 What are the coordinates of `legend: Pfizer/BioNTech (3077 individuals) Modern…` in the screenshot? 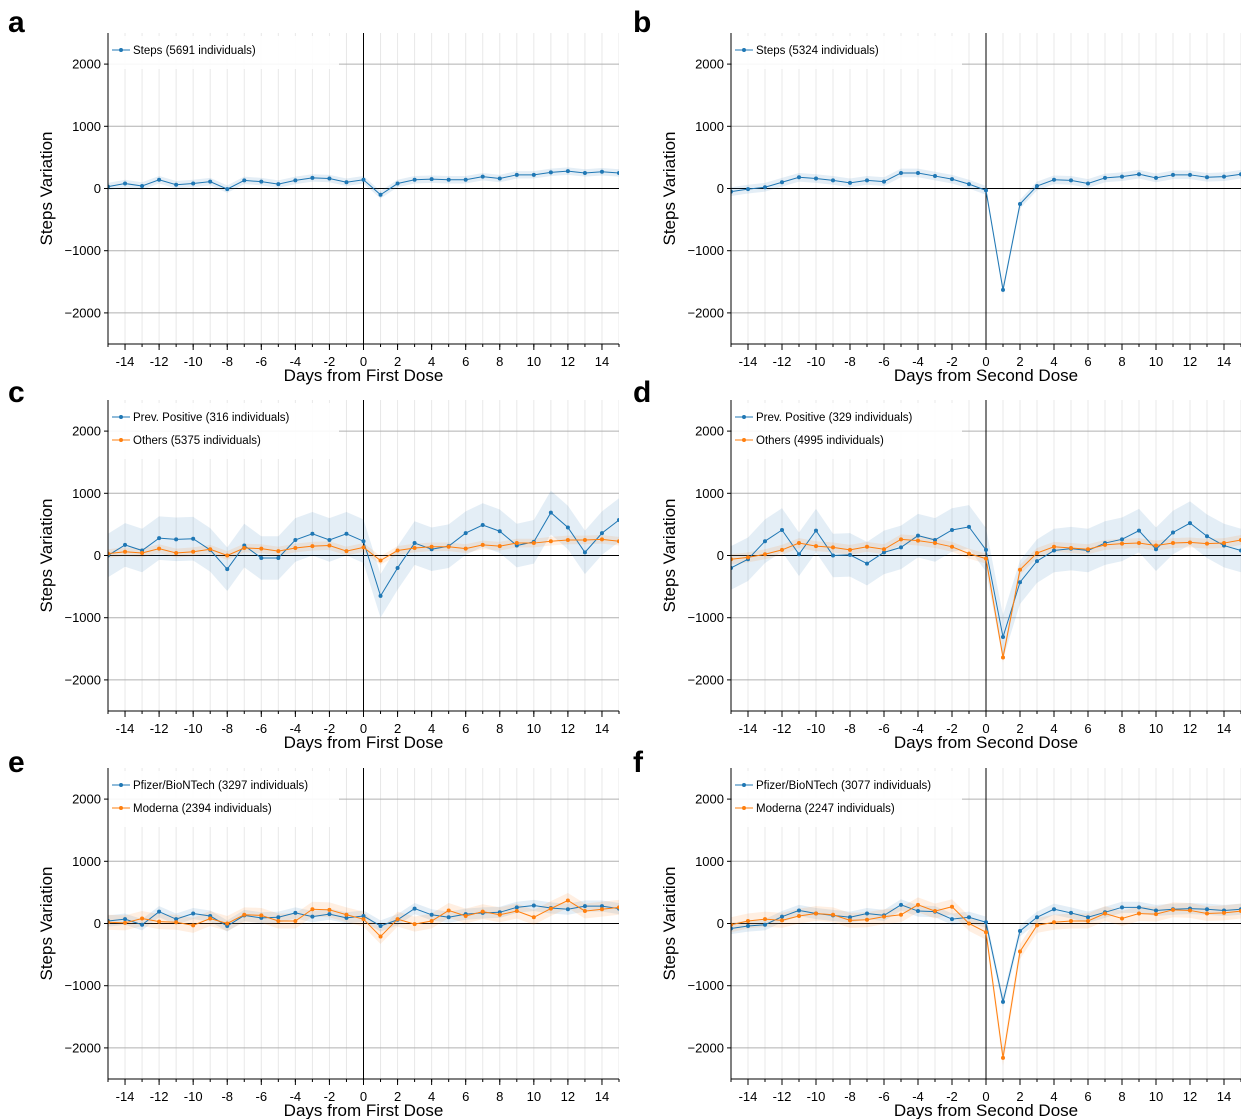 It's located at (847, 799).